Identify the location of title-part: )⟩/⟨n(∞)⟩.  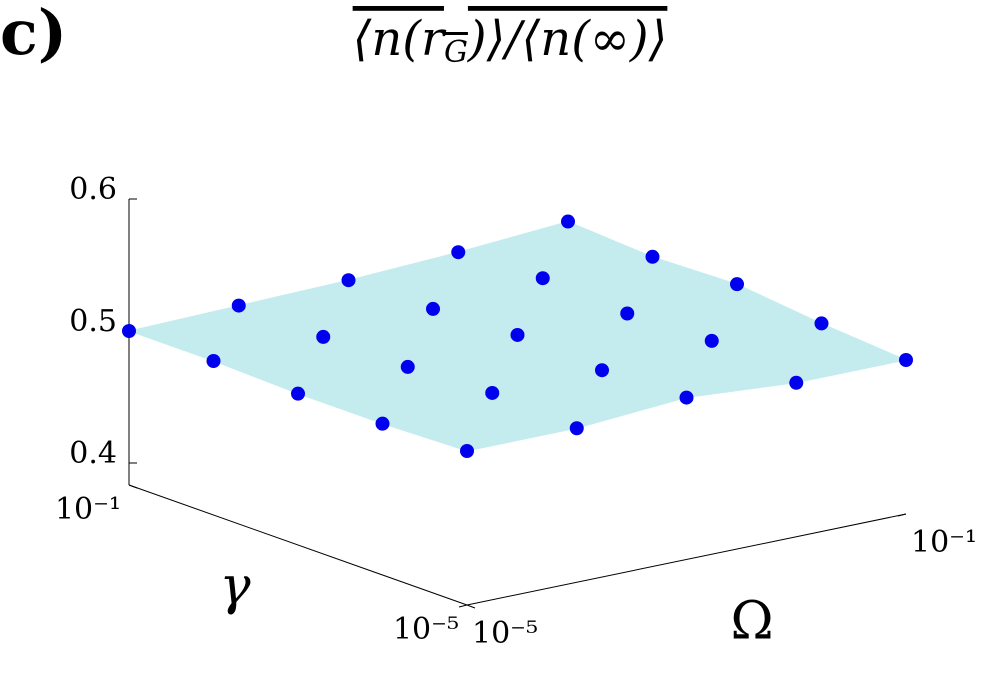
(567, 39).